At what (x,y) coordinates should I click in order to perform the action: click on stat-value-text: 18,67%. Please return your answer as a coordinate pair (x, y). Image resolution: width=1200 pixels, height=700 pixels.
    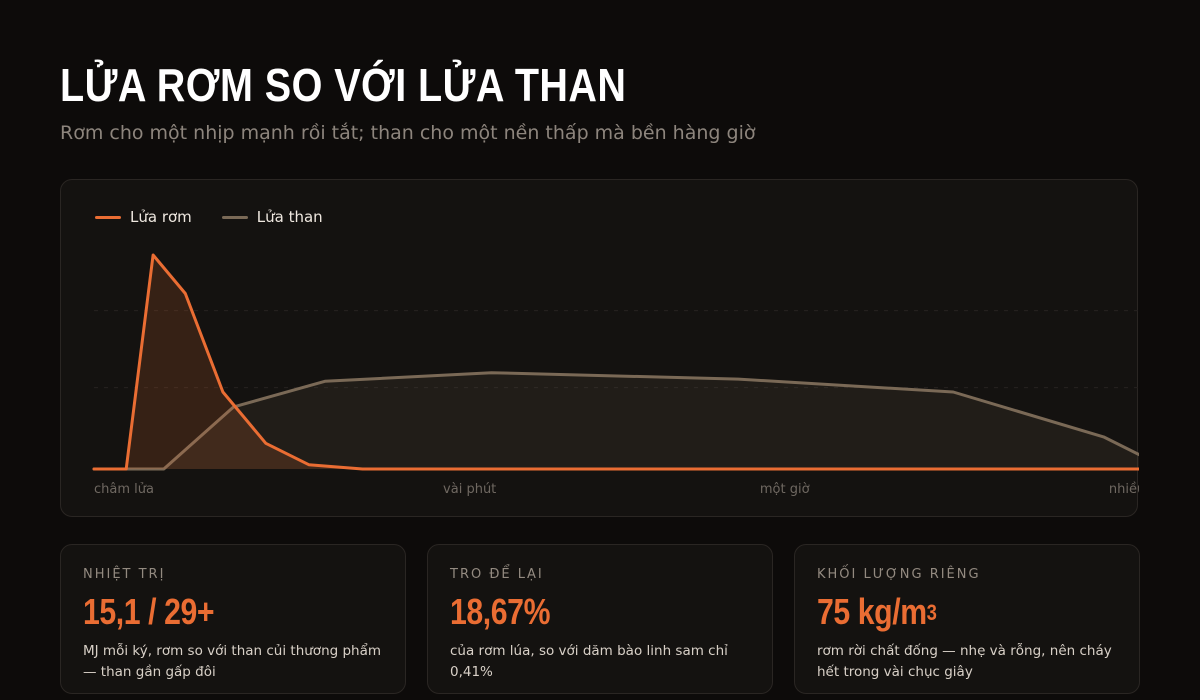
    Looking at the image, I should click on (500, 611).